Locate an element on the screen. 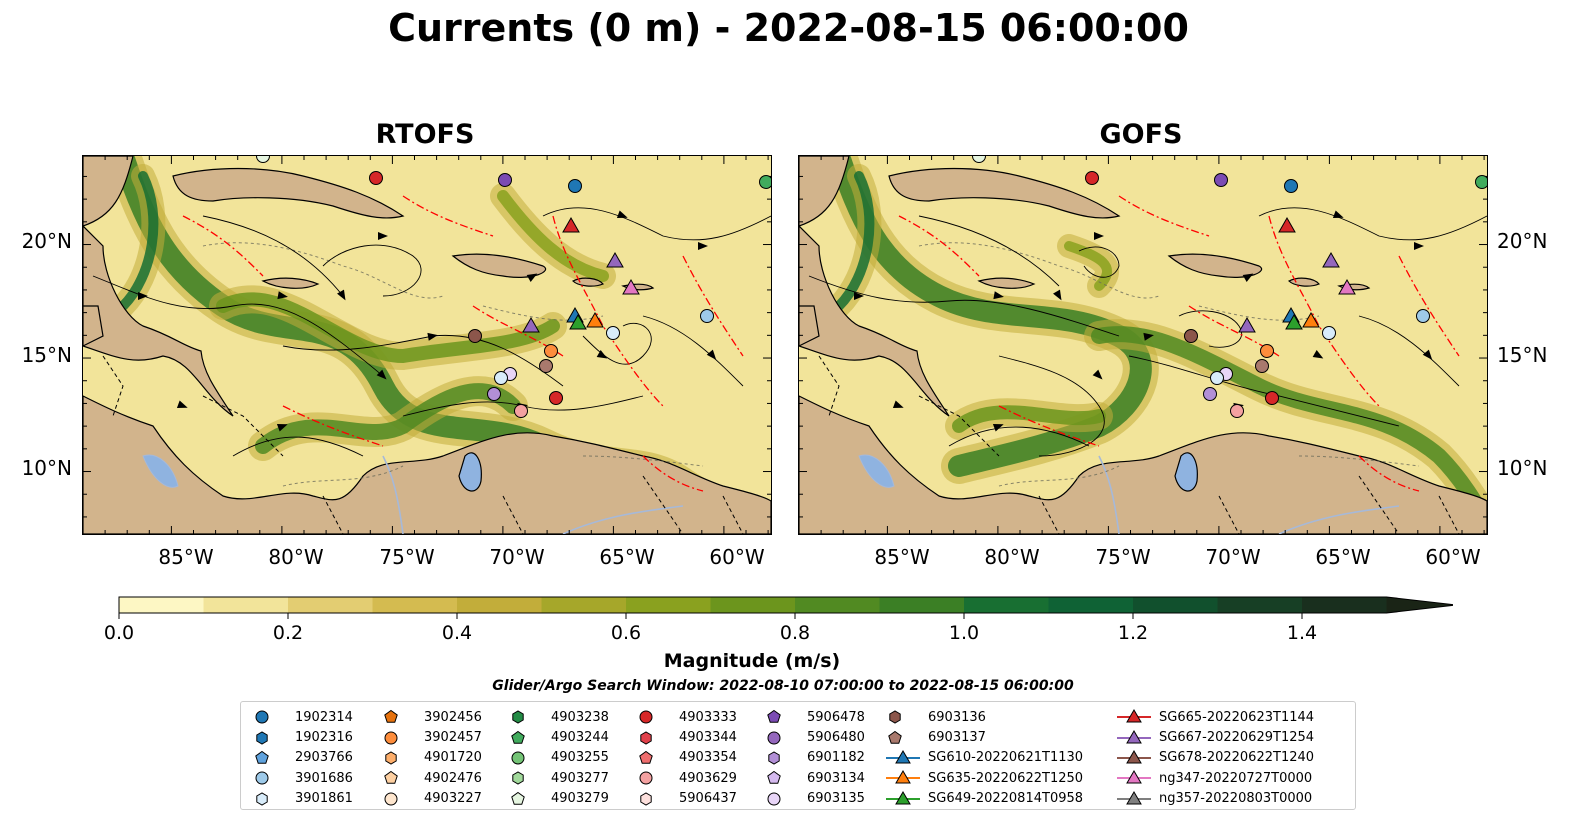 This screenshot has width=1577, height=827. legend-label: SG665-20220623T1144 is located at coordinates (1237, 717).